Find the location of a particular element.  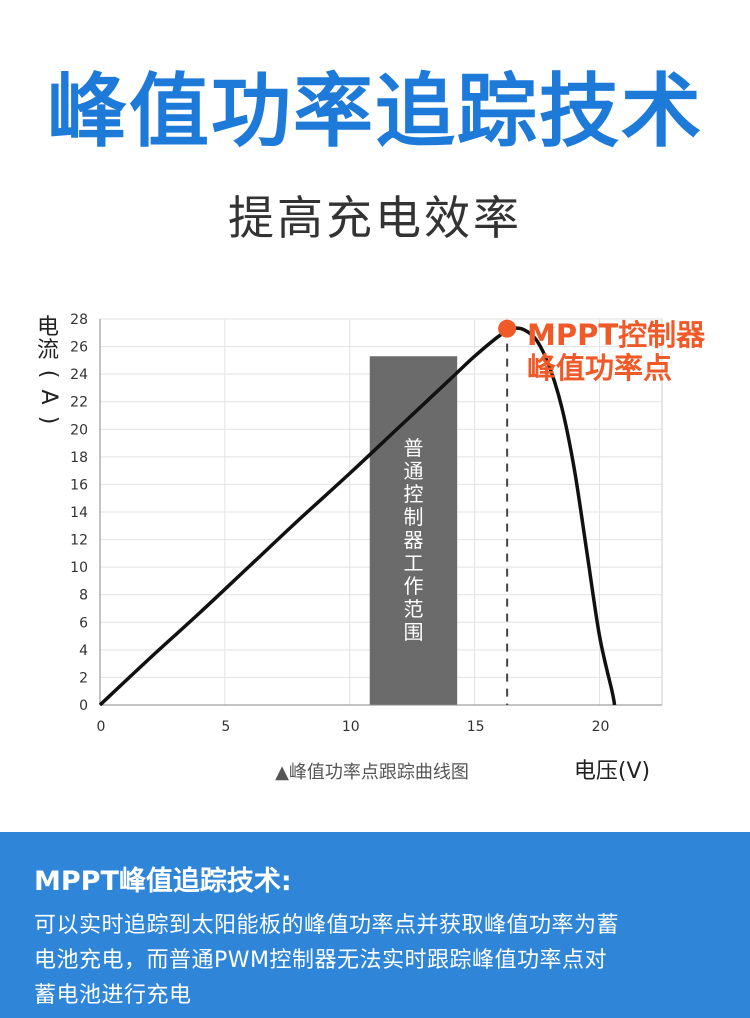

shaded-region-label: 普 is located at coordinates (413, 448).